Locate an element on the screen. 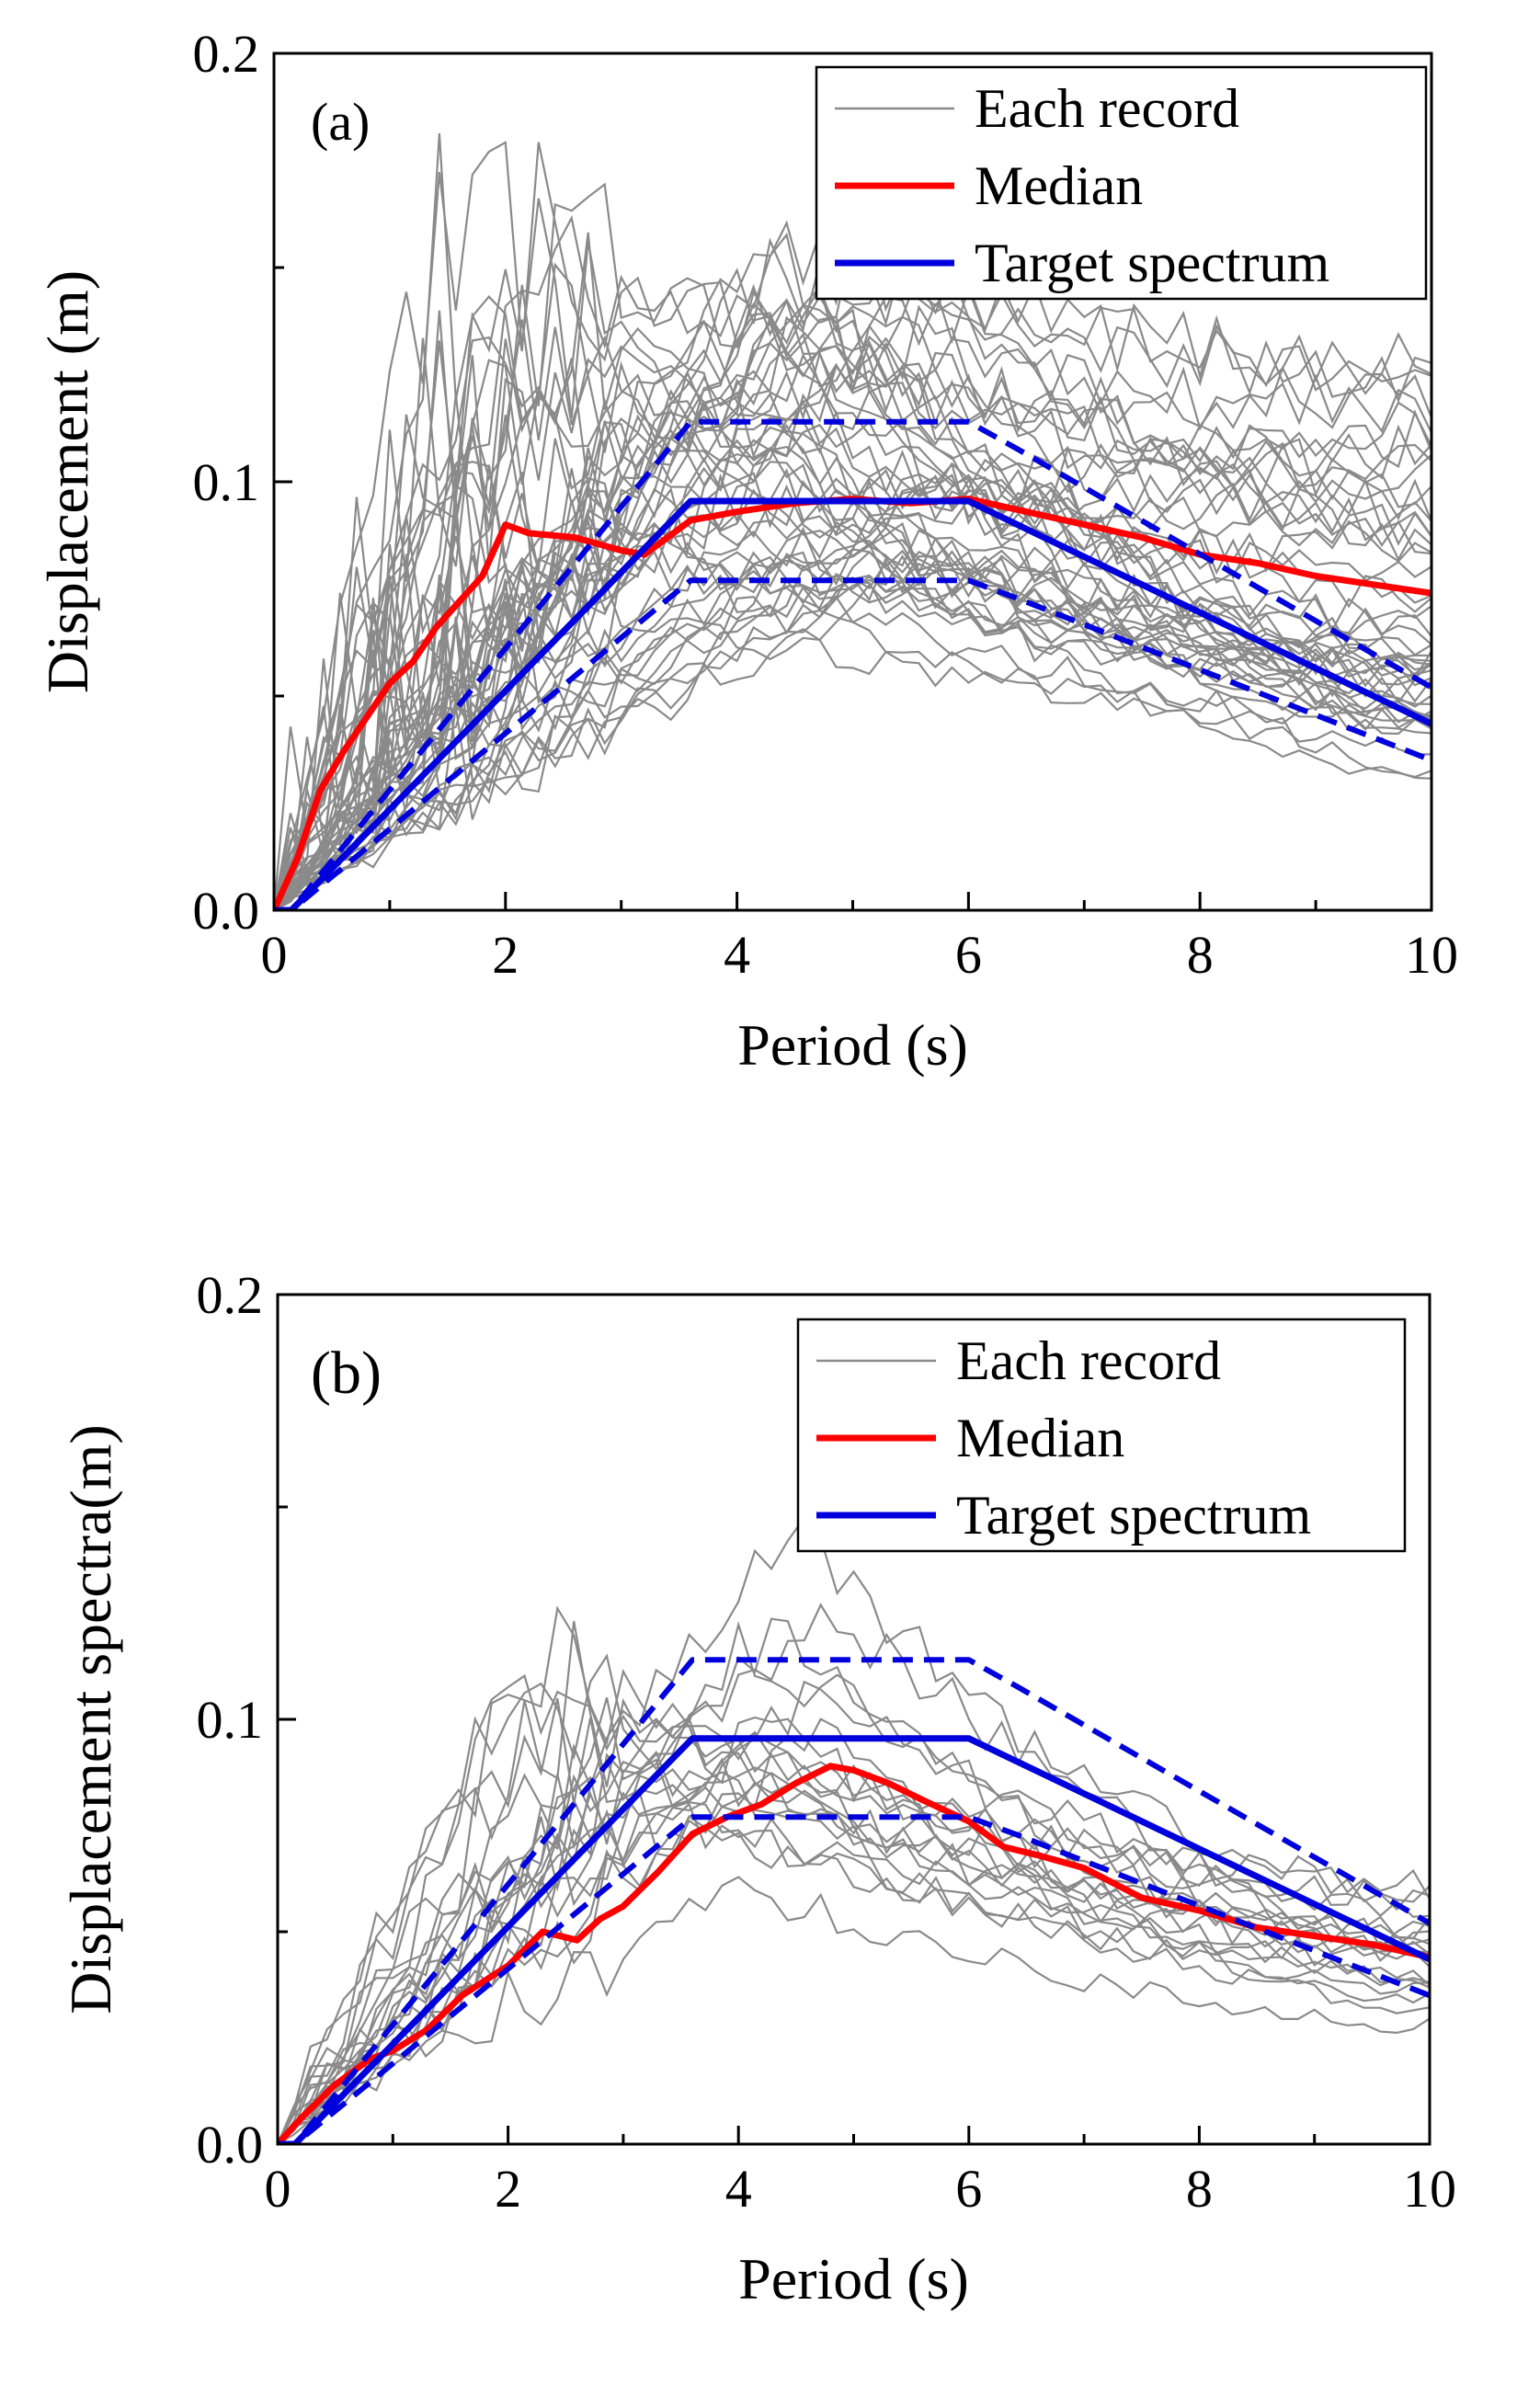 This screenshot has width=1517, height=2408. panel-b-x-axis-title: Period (s) is located at coordinates (853, 2279).